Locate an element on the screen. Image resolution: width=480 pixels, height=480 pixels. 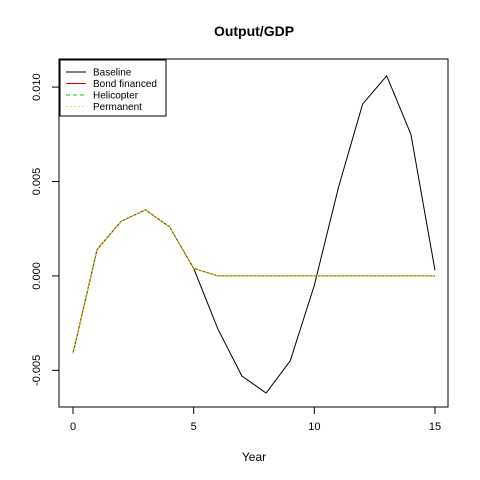
x-tick-label: 5 is located at coordinates (194, 427).